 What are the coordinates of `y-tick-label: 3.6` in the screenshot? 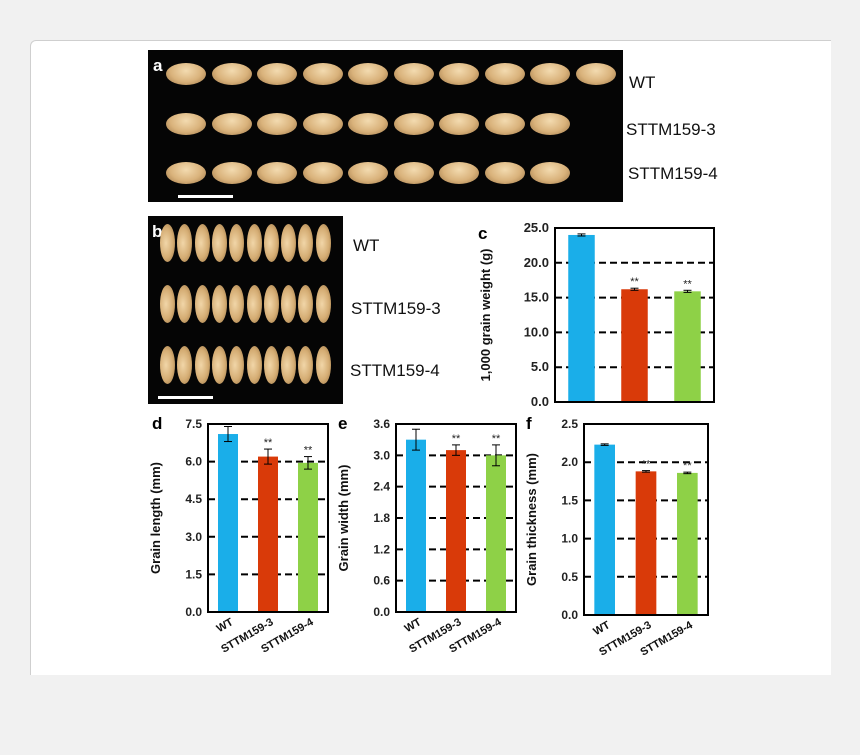 It's located at (381, 424).